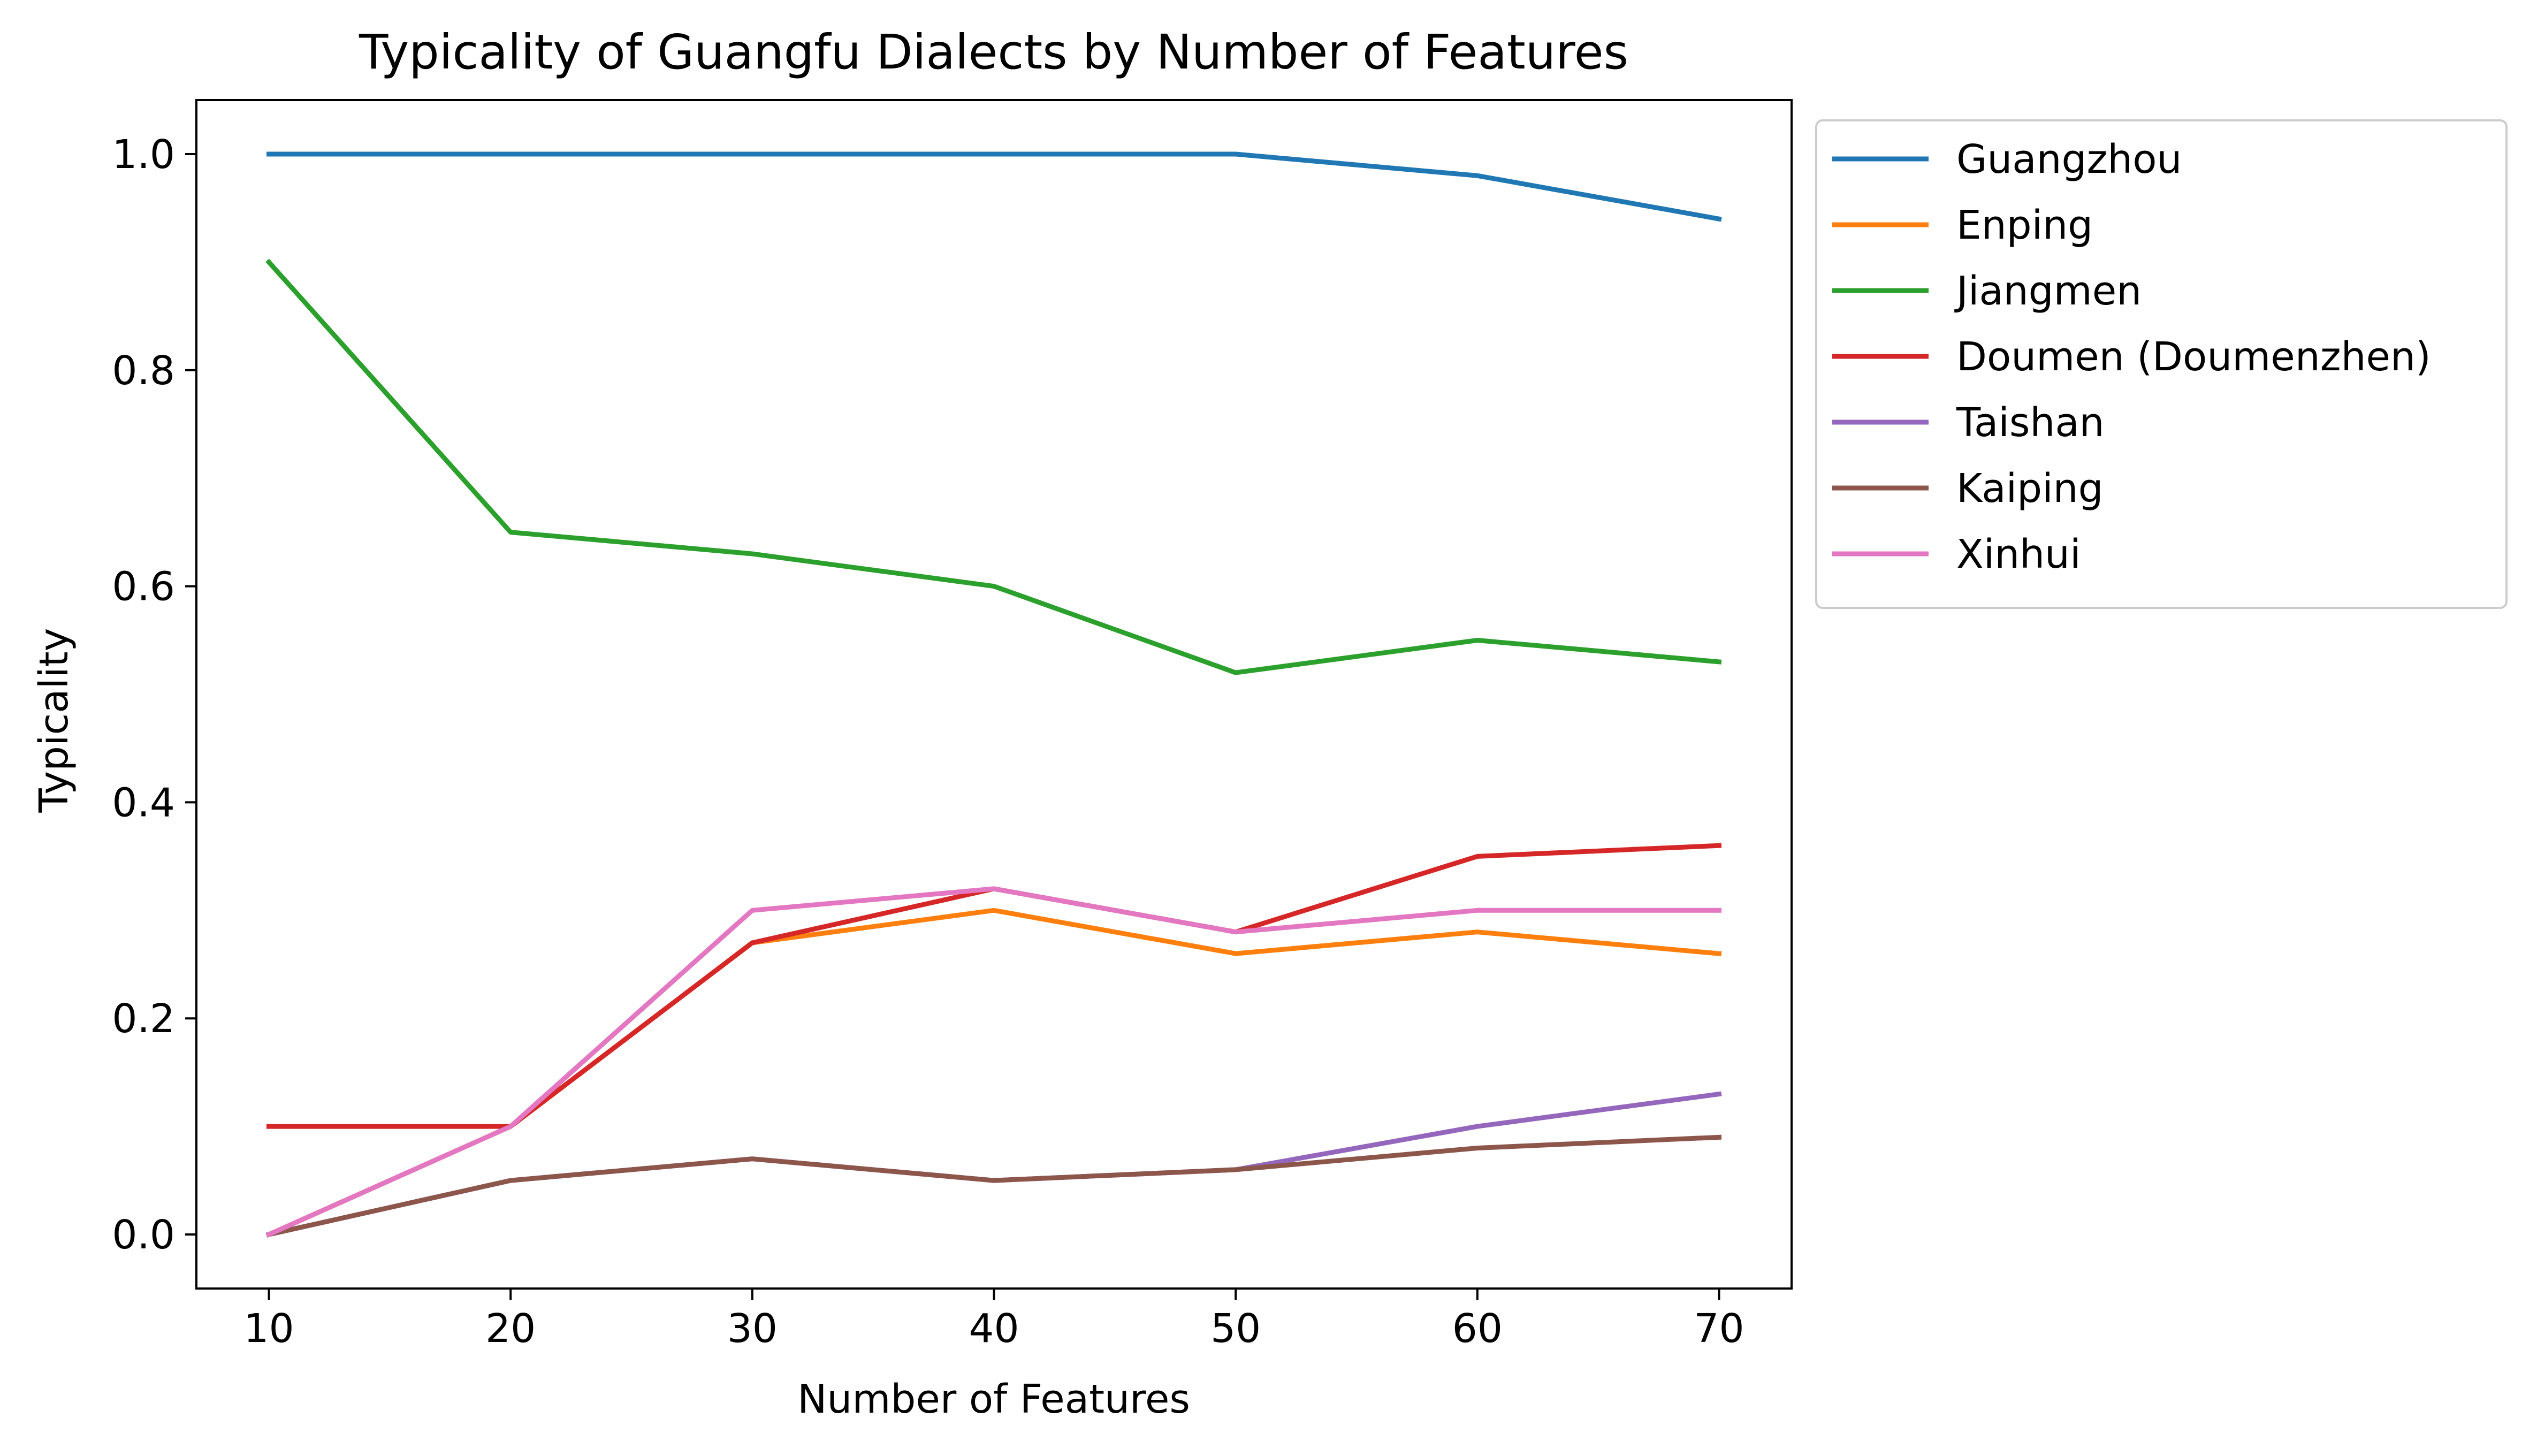 This screenshot has width=2537, height=1456. Describe the element at coordinates (2048, 291) in the screenshot. I see `legend-label: Jiangmen` at that location.